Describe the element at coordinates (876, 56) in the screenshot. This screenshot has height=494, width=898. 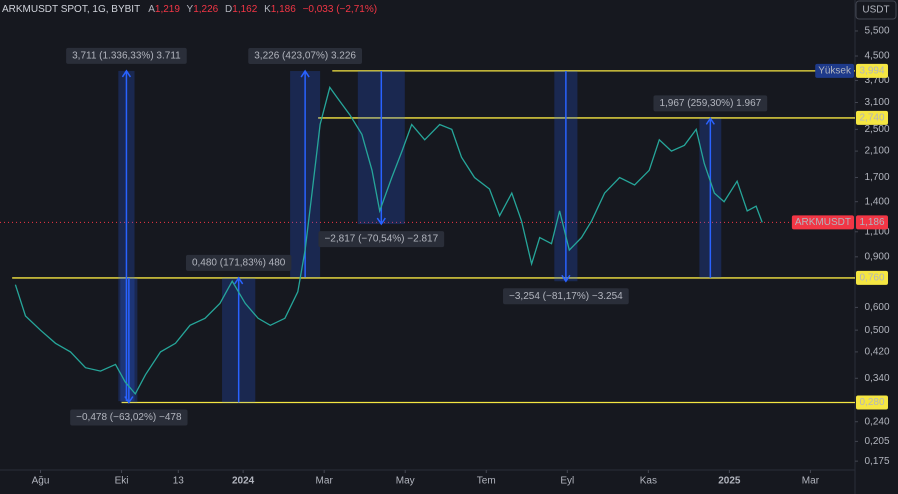
I see `y-tick-label: 4,500` at that location.